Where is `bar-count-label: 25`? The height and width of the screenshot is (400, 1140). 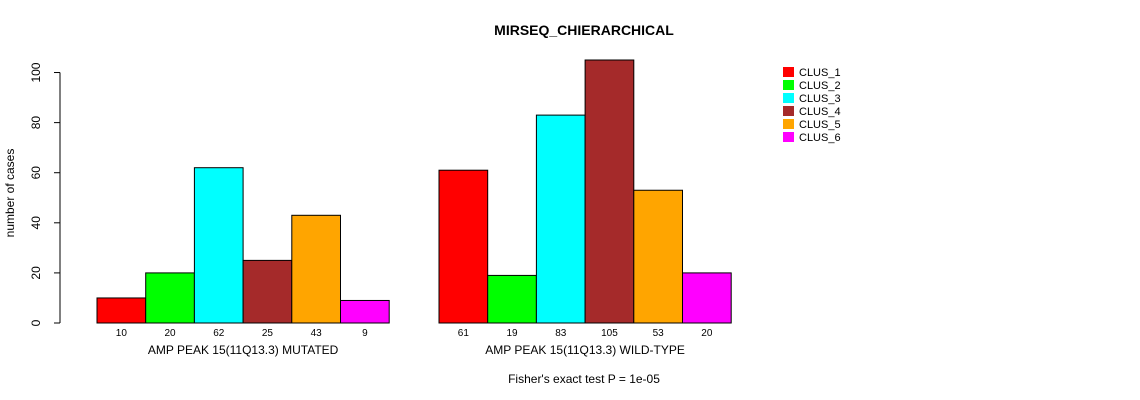 bar-count-label: 25 is located at coordinates (268, 333).